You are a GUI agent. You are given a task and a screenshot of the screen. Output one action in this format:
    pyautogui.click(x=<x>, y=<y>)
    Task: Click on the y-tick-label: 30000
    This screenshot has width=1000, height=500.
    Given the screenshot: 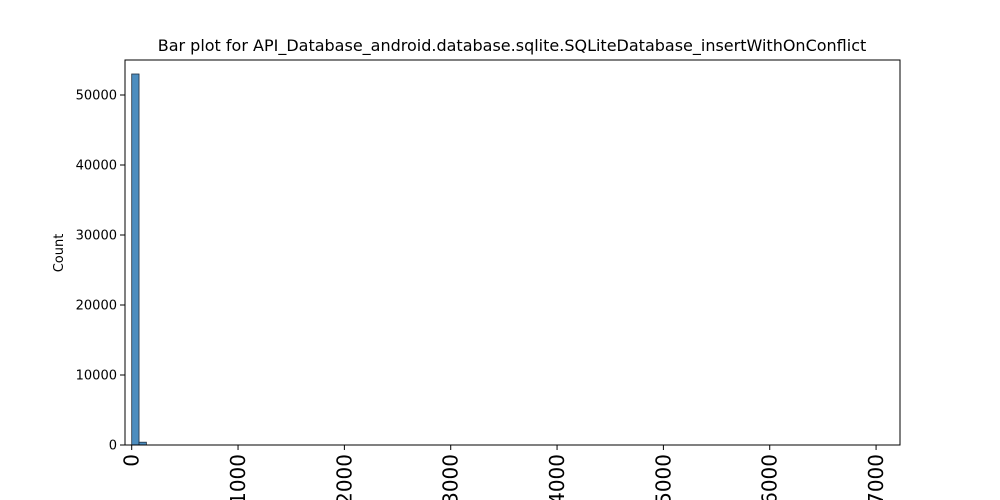 What is the action you would take?
    pyautogui.click(x=96, y=236)
    